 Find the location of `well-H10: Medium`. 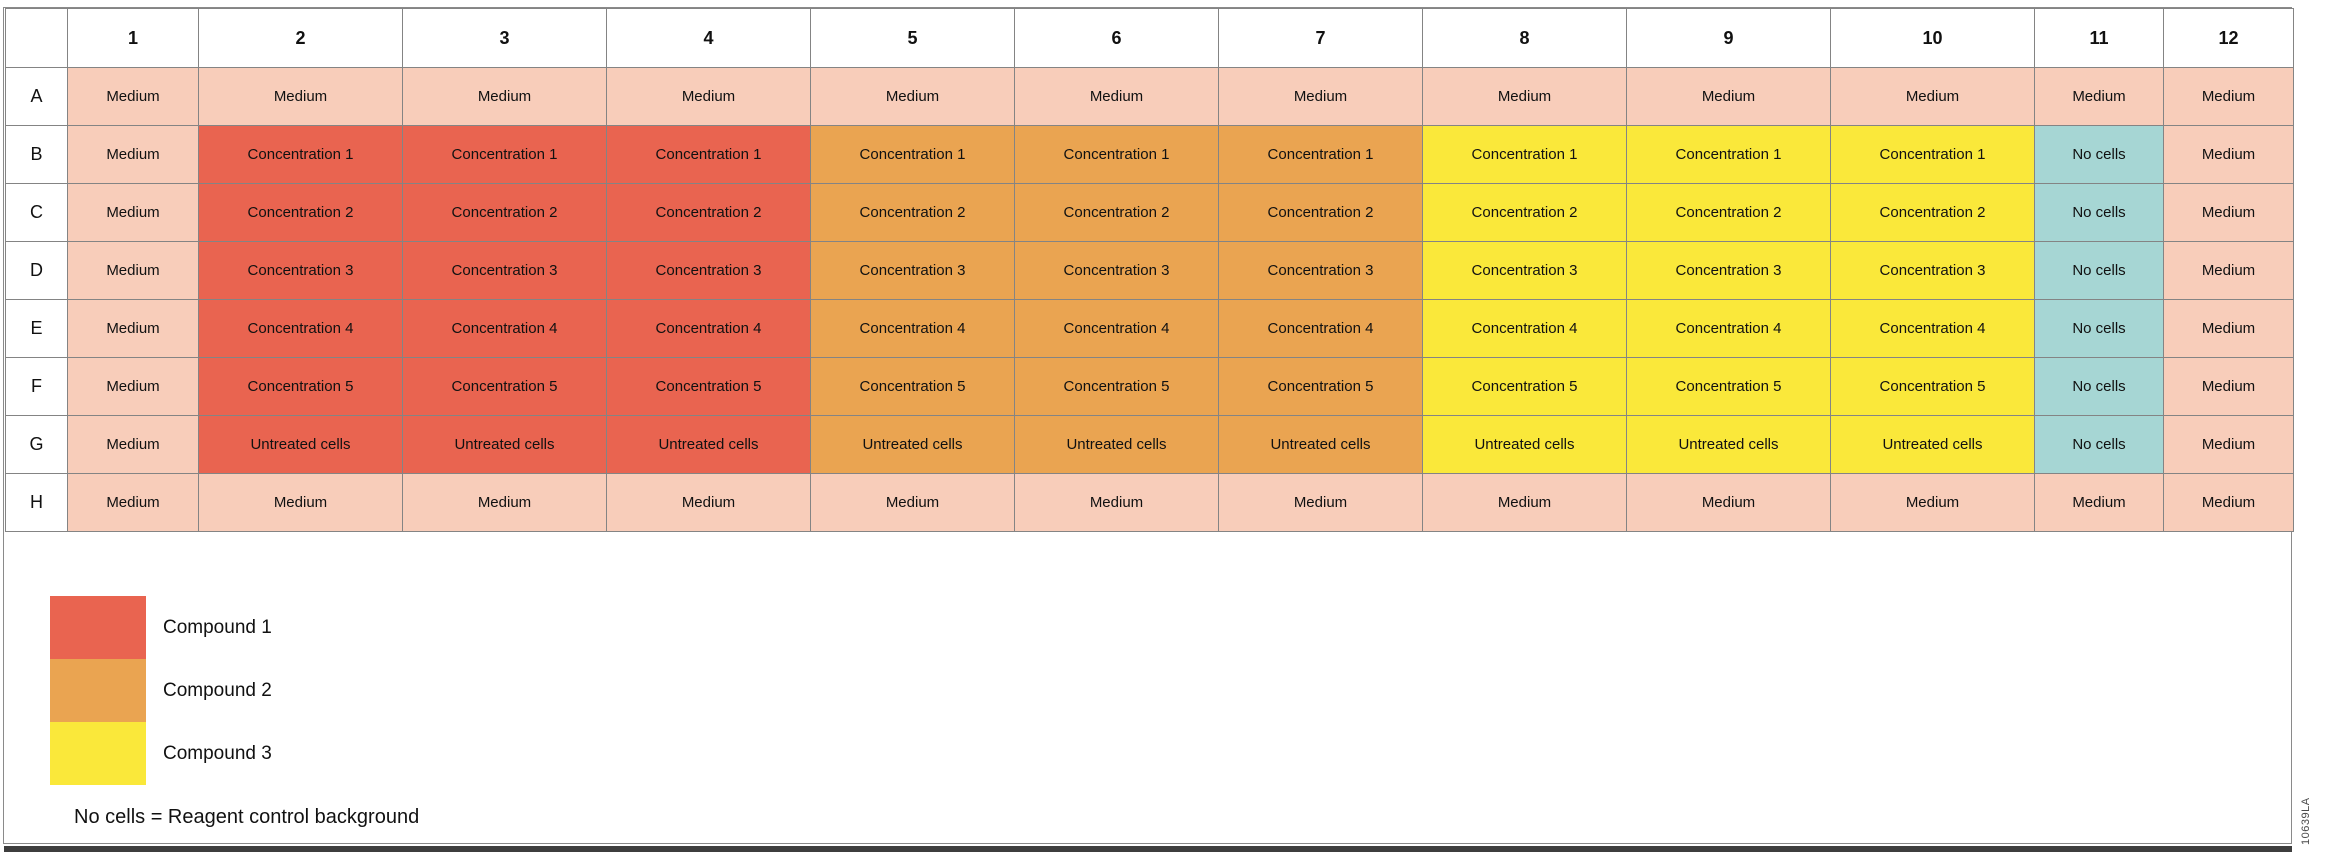

well-H10: Medium is located at coordinates (1932, 502).